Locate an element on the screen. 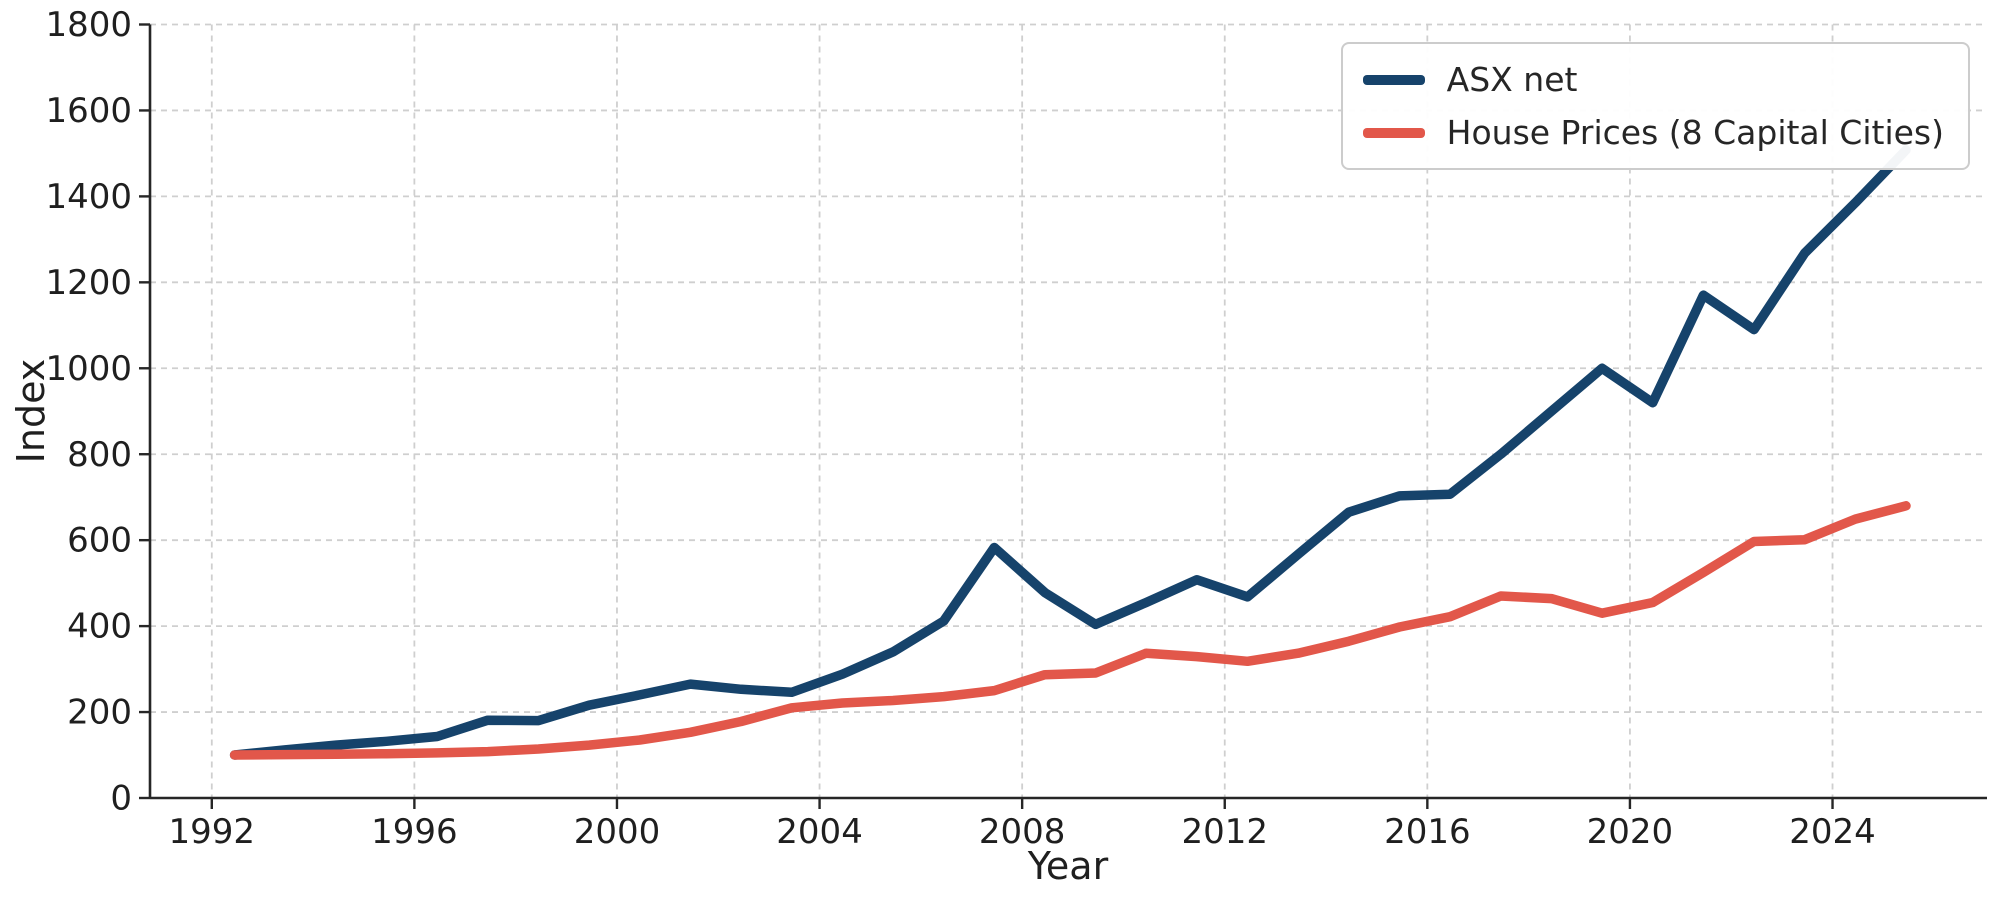 This screenshot has height=898, width=2000. y-tick-label: 1600 is located at coordinates (88, 111).